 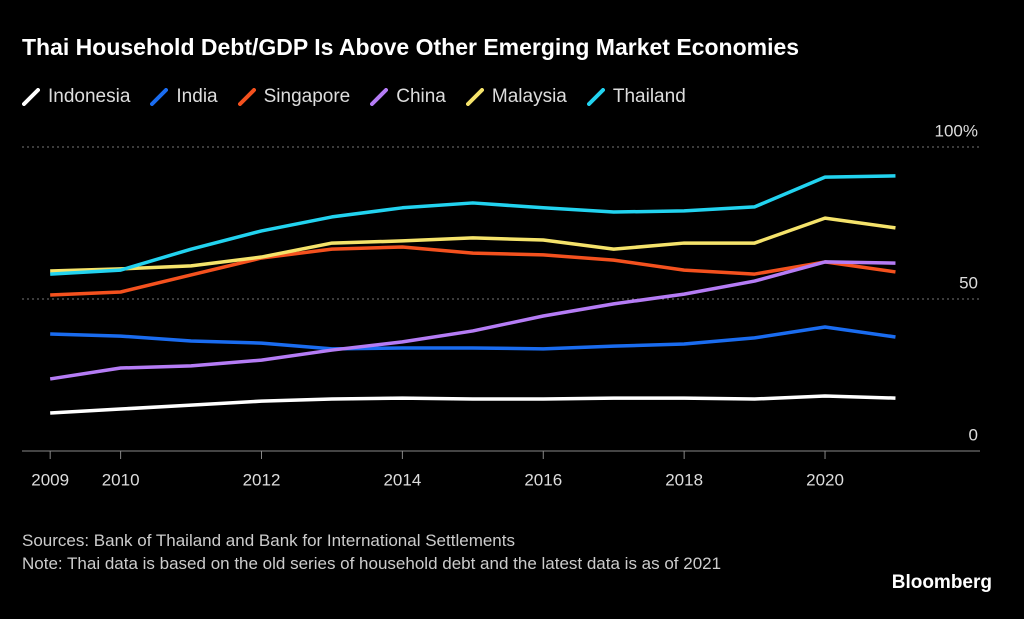 I want to click on y-tick-label: 0, so click(x=973, y=434).